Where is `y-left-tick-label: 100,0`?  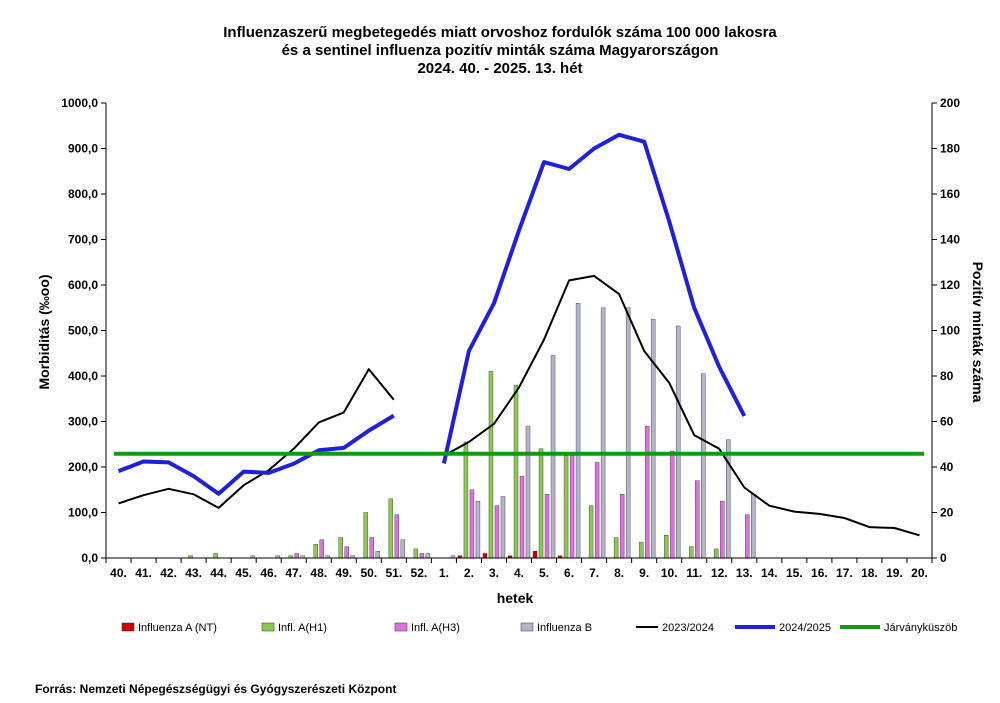 y-left-tick-label: 100,0 is located at coordinates (83, 513).